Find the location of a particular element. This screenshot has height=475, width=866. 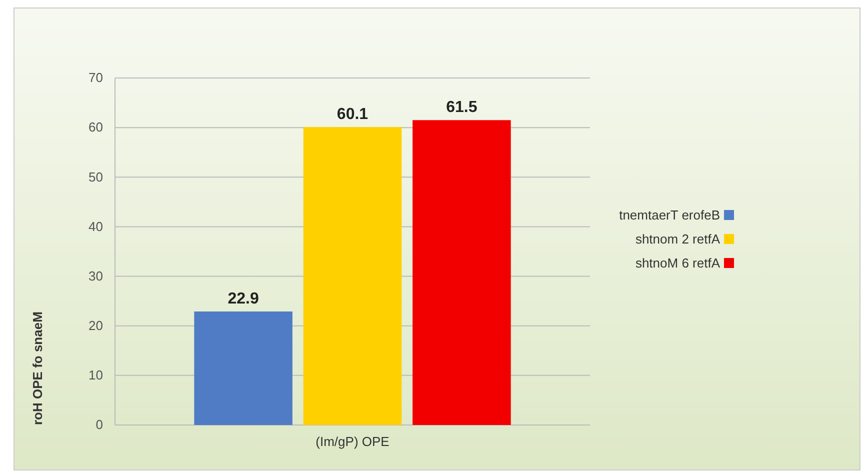

data-label: 22.9 is located at coordinates (243, 299).